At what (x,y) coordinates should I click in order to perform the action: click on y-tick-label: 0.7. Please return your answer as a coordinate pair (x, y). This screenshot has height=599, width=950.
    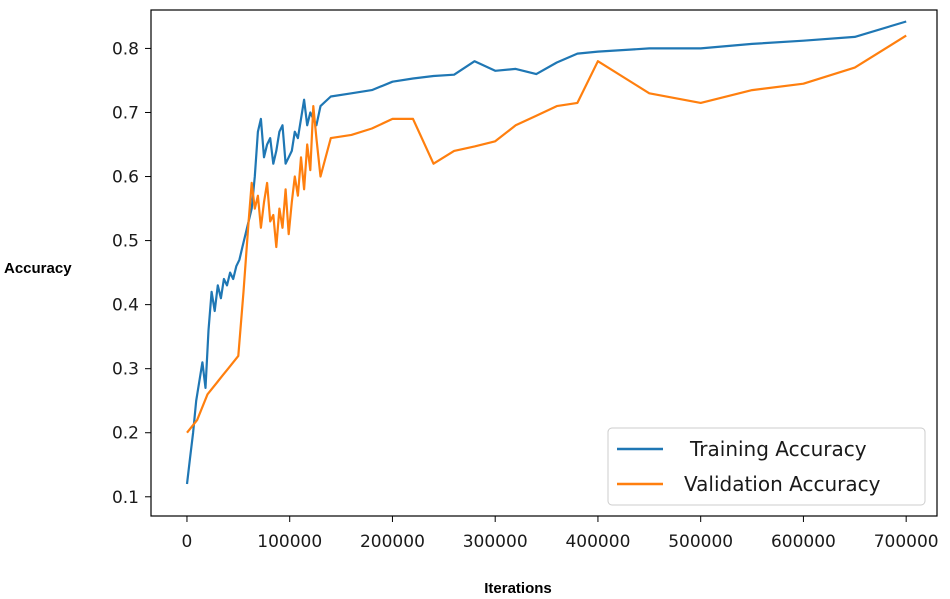
    Looking at the image, I should click on (125, 113).